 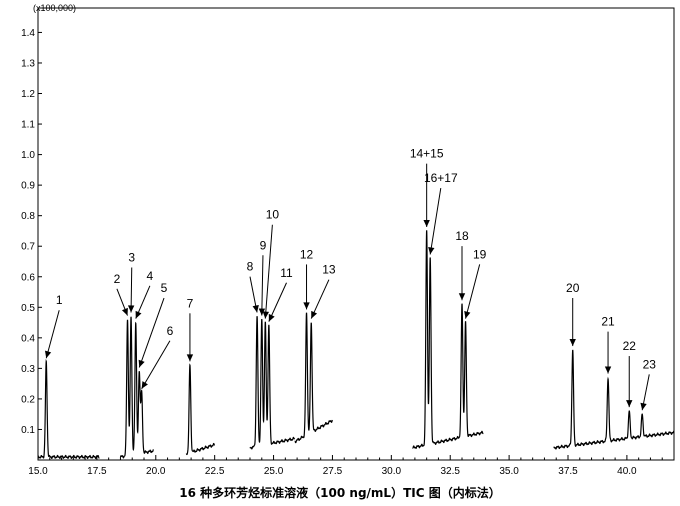 I want to click on peak-label: 21, so click(x=608, y=322).